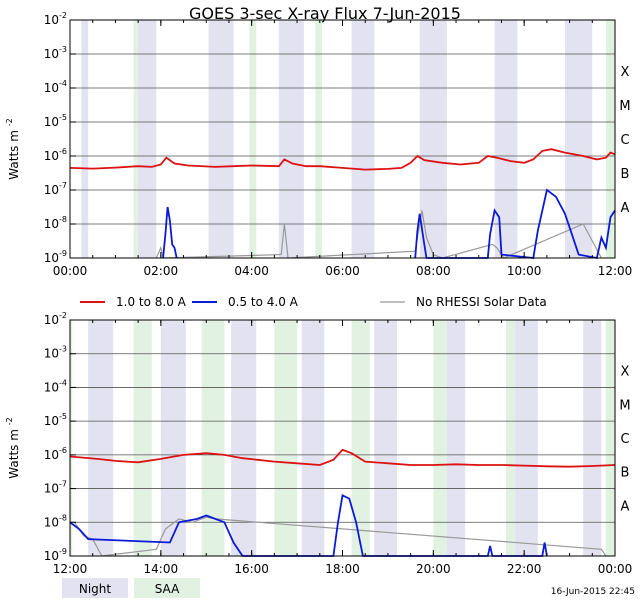 The height and width of the screenshot is (600, 640). Describe the element at coordinates (378, 234) in the screenshot. I see `series-rhessi` at that location.